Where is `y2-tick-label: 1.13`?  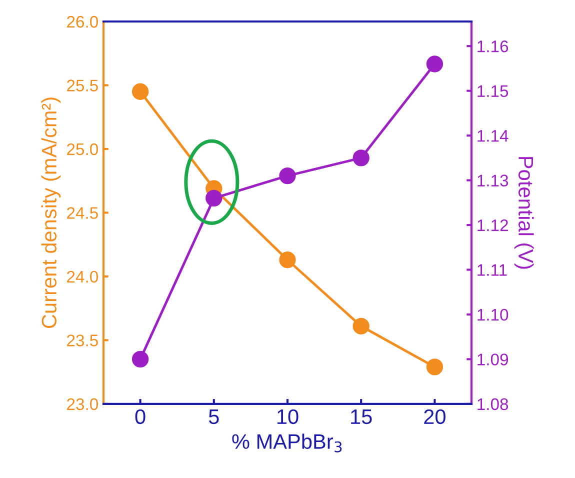
y2-tick-label: 1.13 is located at coordinates (493, 180).